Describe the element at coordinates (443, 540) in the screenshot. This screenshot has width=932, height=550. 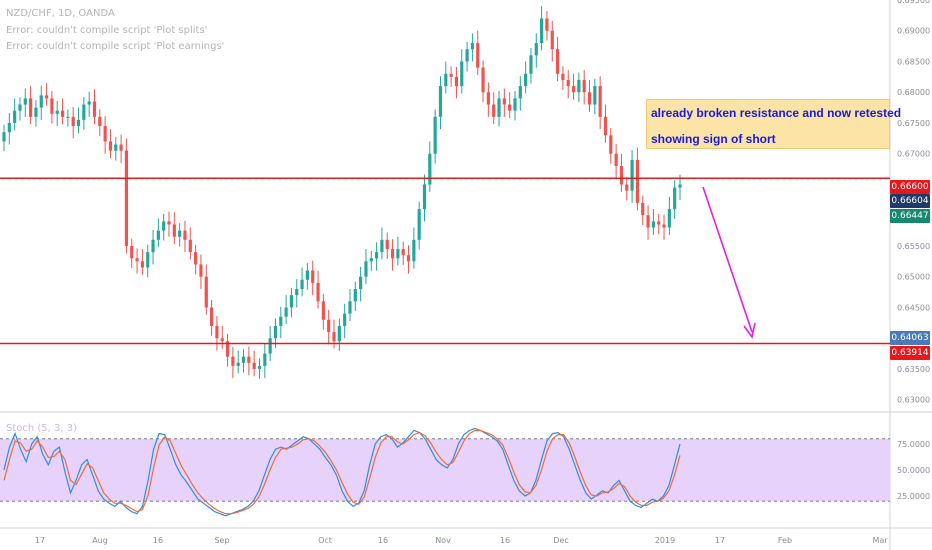
I see `time-tick-label: Nov` at that location.